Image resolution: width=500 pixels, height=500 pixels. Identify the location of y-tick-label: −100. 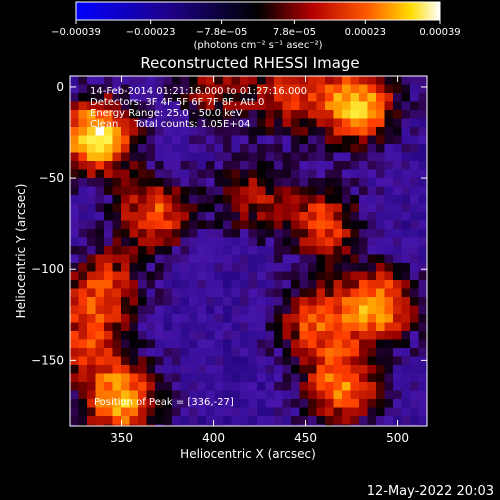
(47, 269).